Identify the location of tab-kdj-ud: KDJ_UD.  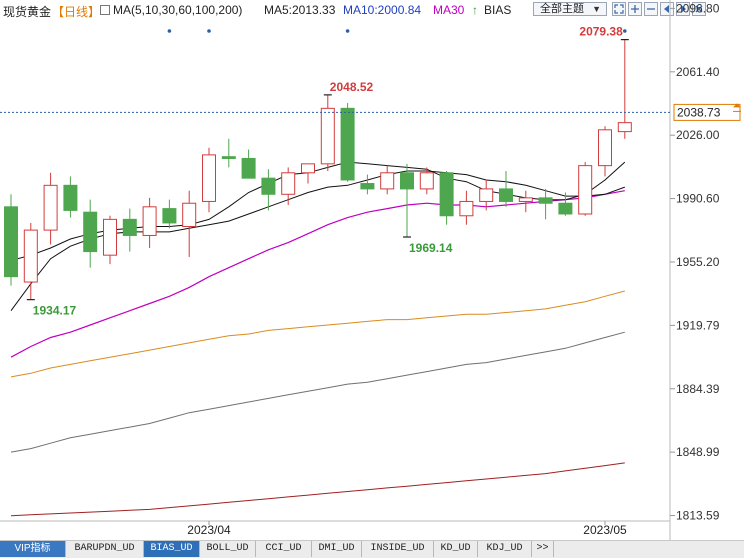
(505, 549).